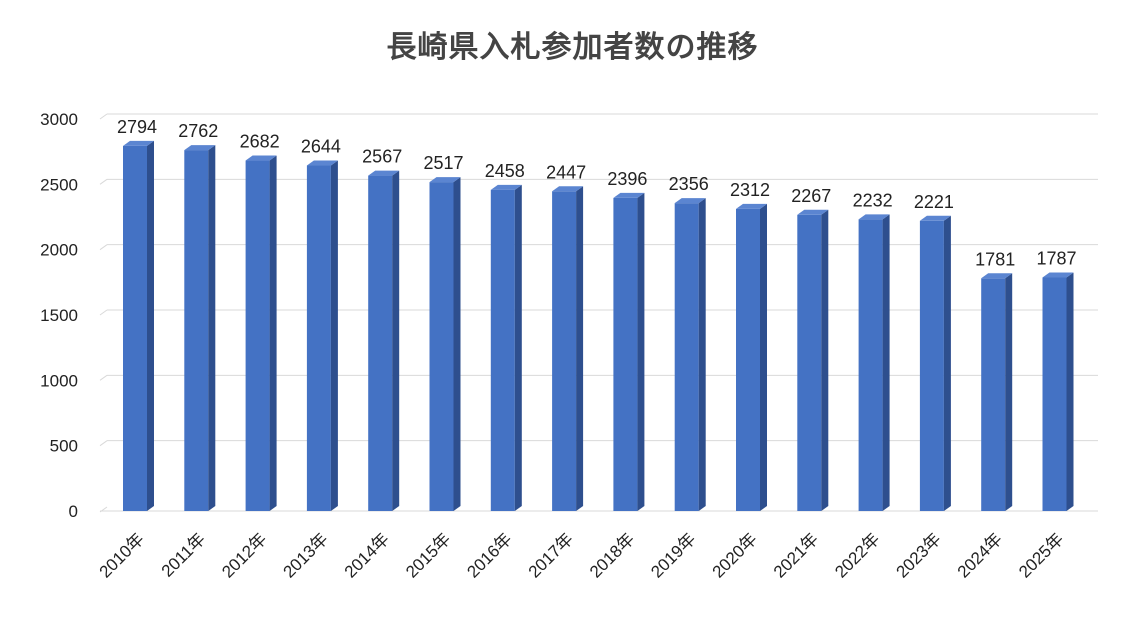 The image size is (1145, 630). What do you see at coordinates (59, 250) in the screenshot?
I see `y-tick-label: 2000` at bounding box center [59, 250].